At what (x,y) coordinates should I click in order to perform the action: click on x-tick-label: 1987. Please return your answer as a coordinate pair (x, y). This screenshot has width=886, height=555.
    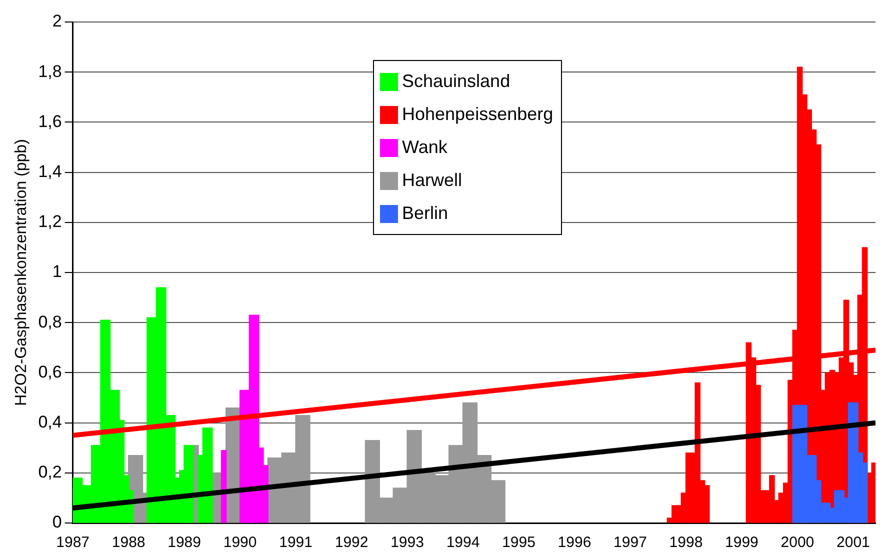
    Looking at the image, I should click on (73, 543).